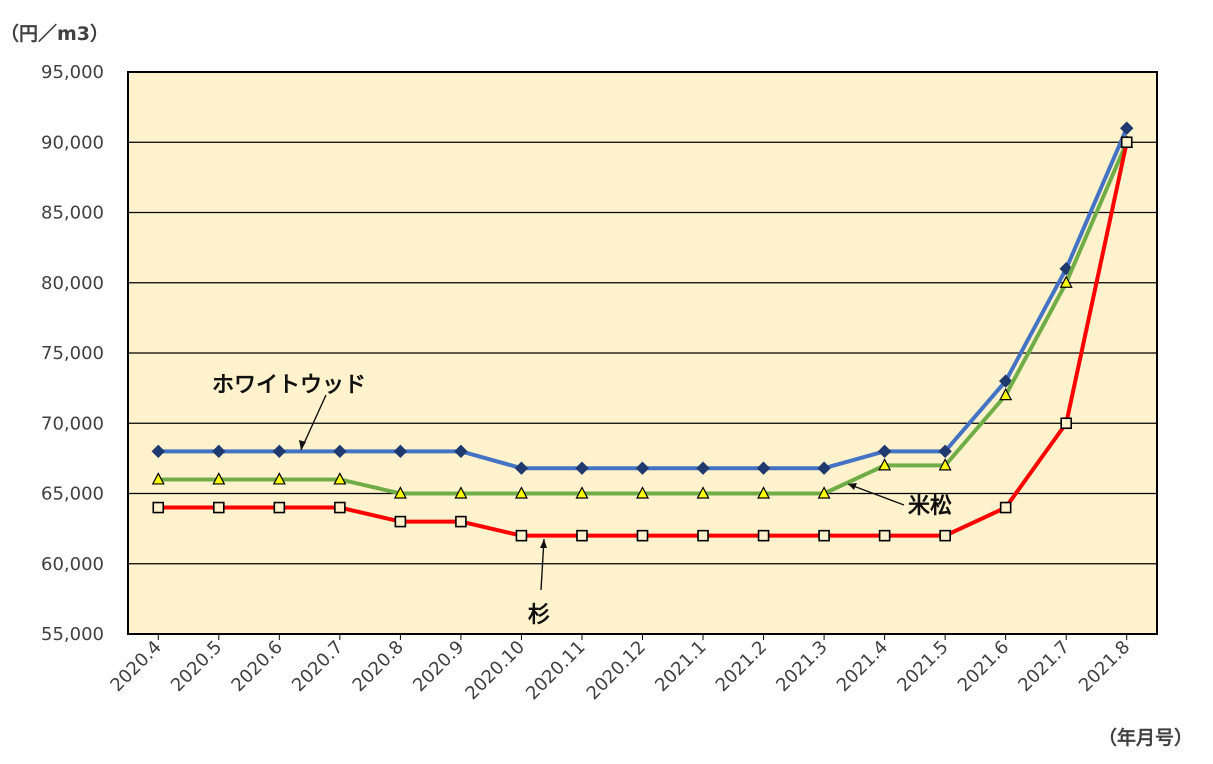 This screenshot has width=1213, height=764. I want to click on callout-arrowhead-beimatsu, so click(852, 486).